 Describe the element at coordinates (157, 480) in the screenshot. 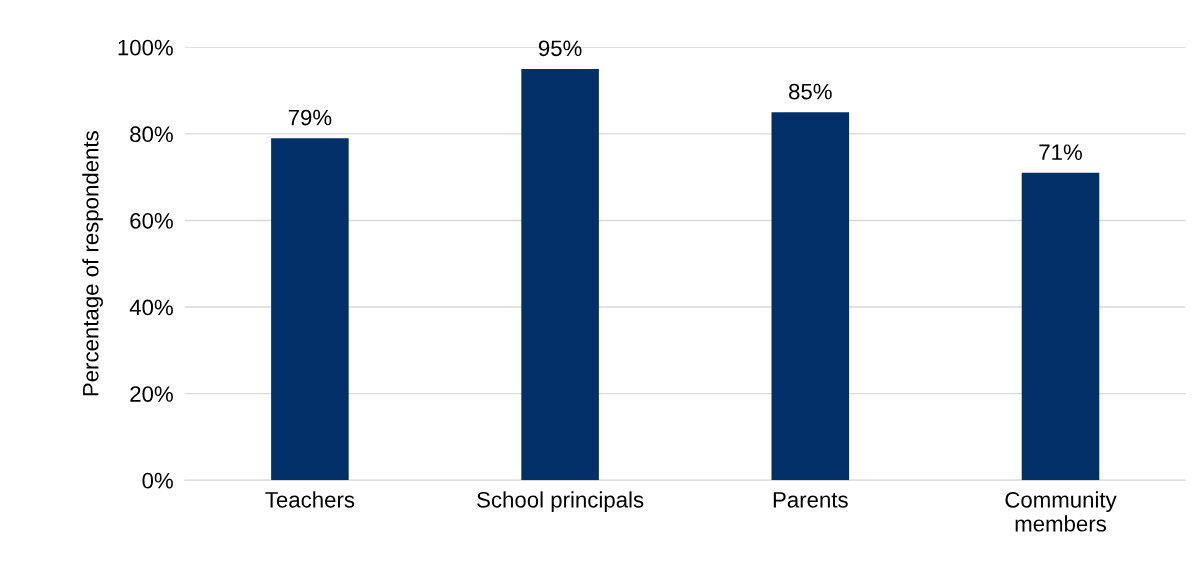

I see `y-tick-label: 0%` at that location.